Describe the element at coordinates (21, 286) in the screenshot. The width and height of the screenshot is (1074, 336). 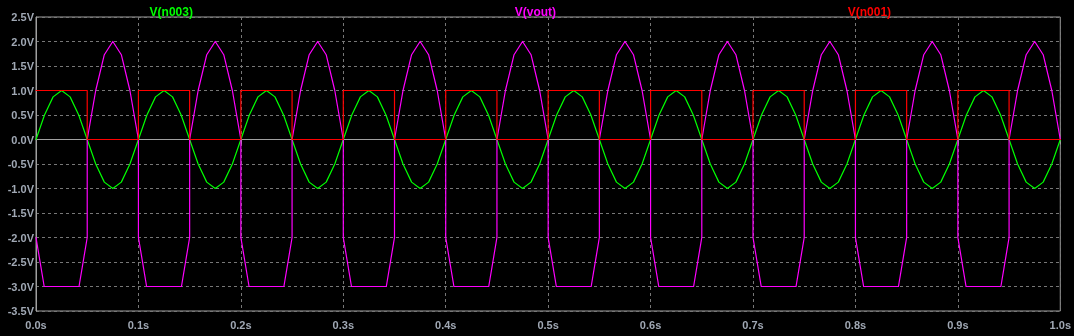
I see `y-tick-label: -3.0V` at that location.